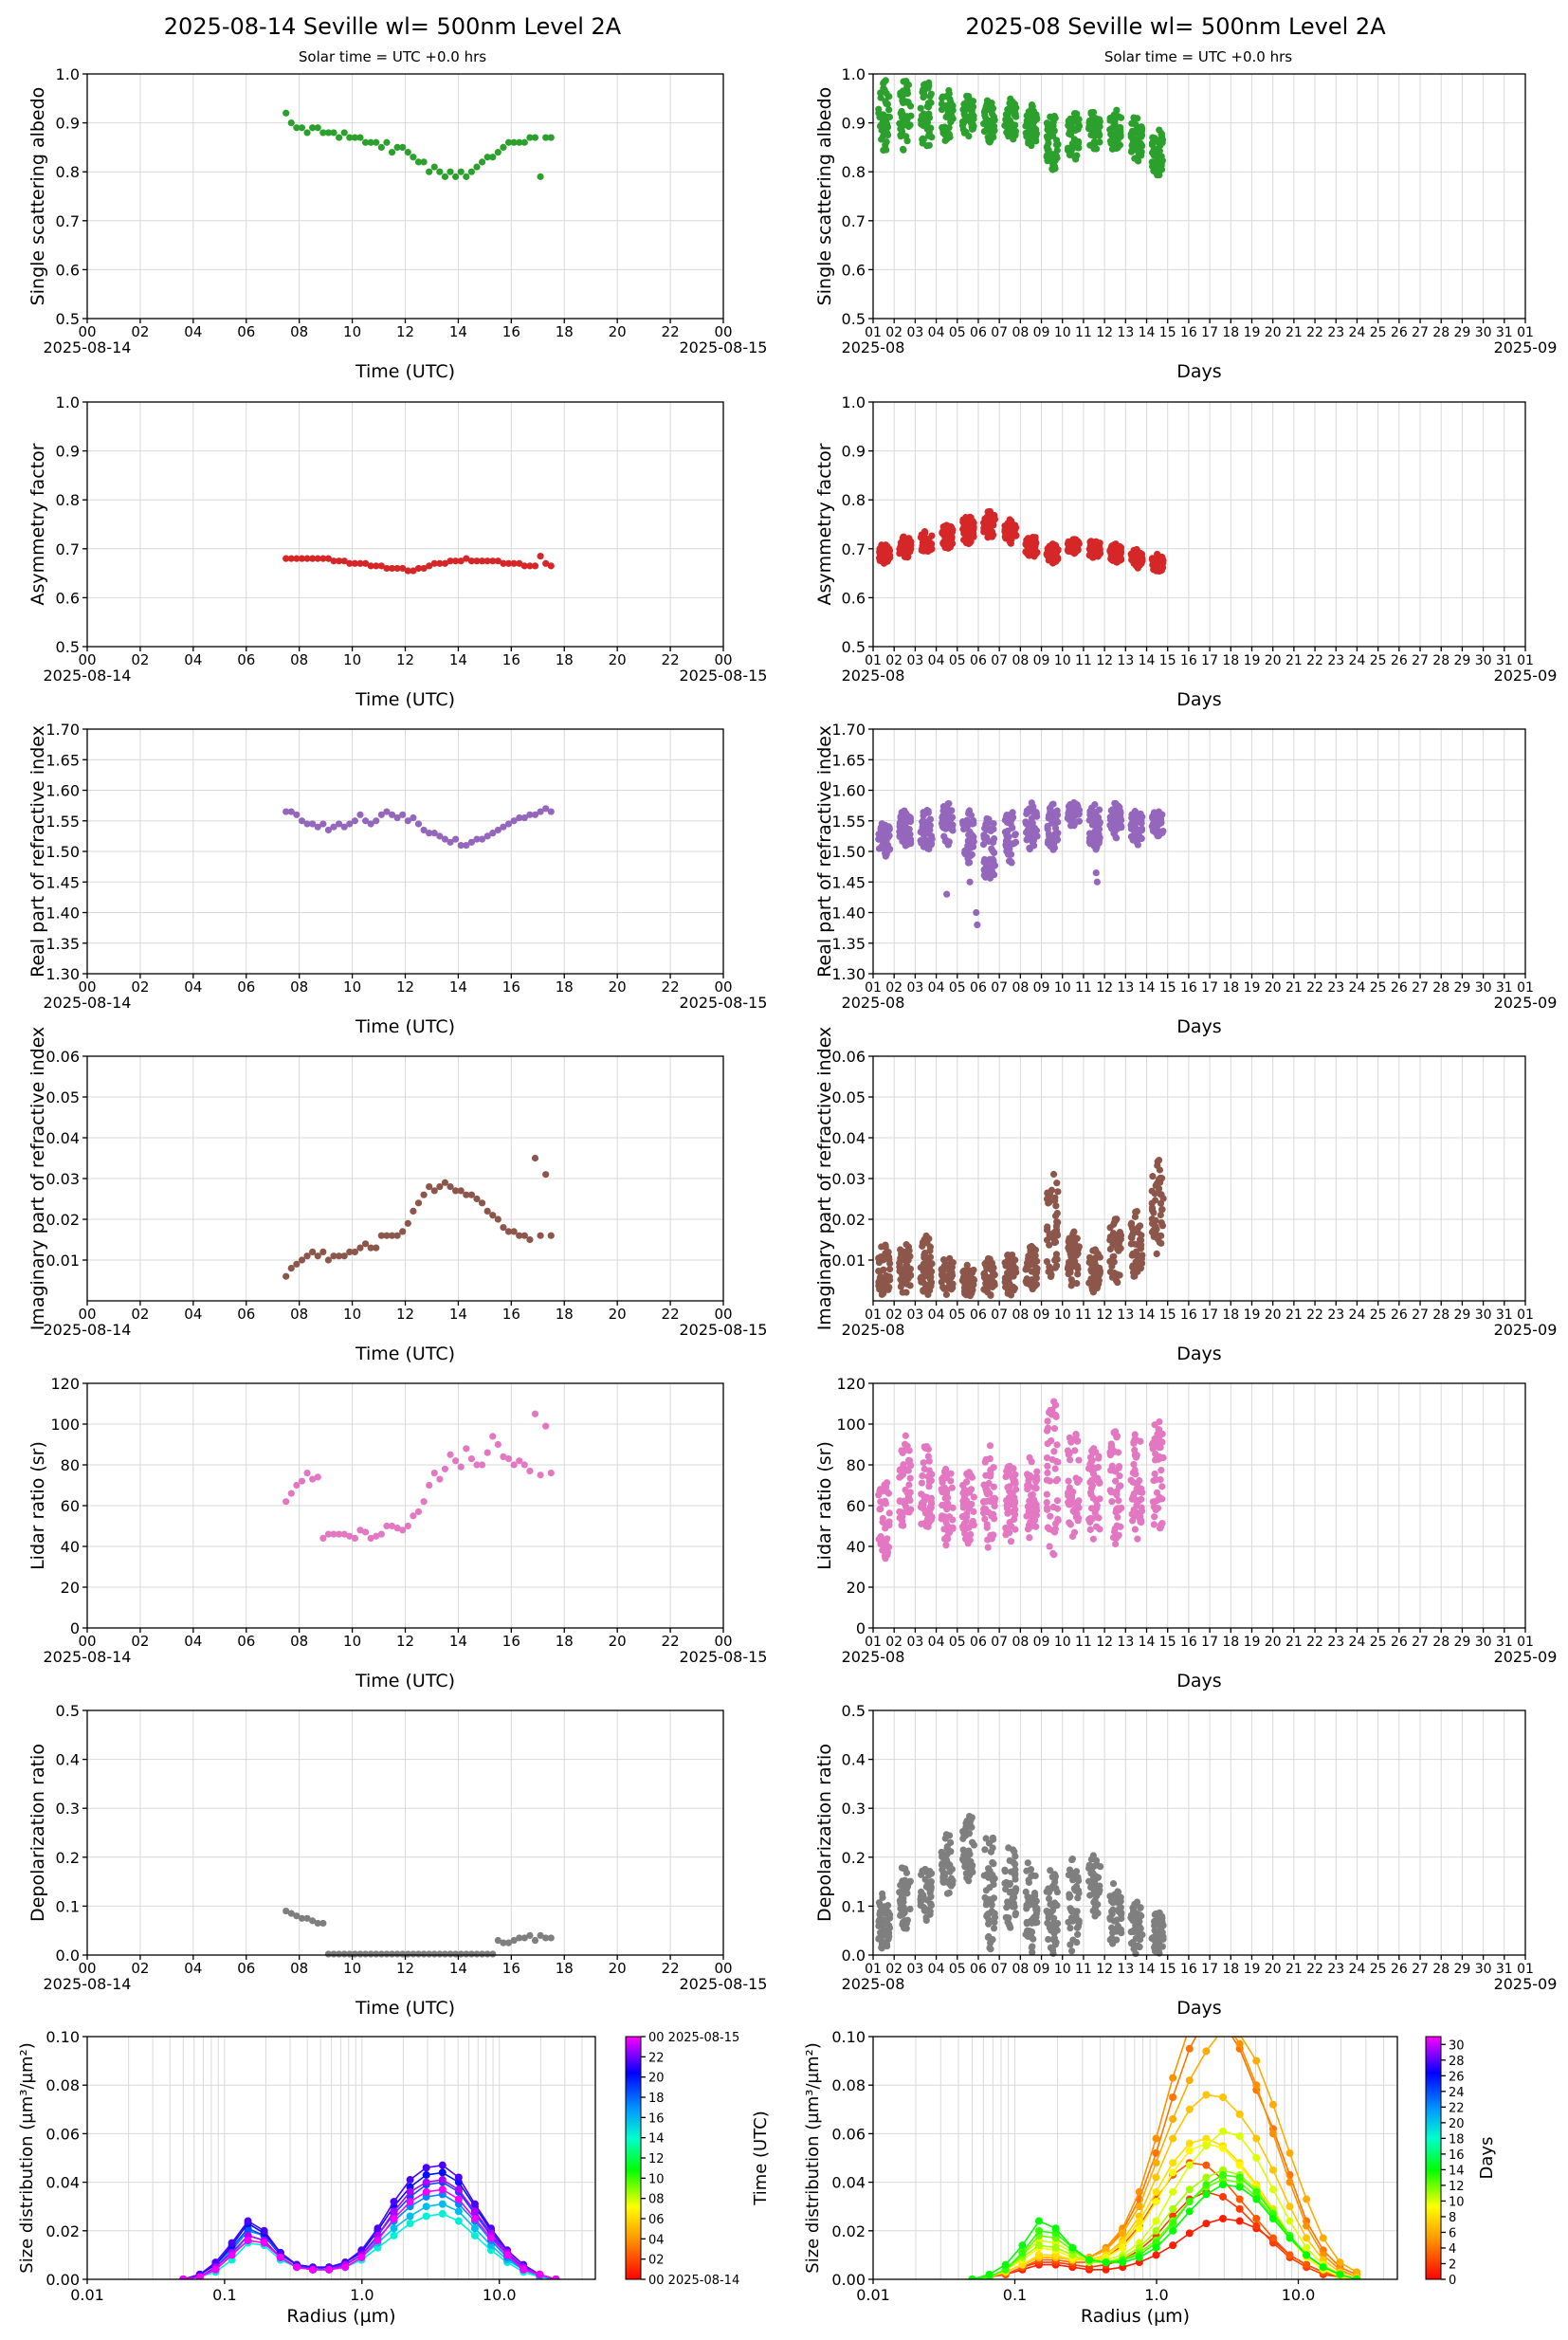  What do you see at coordinates (1252, 988) in the screenshot?
I see `x-tick-label: 19` at bounding box center [1252, 988].